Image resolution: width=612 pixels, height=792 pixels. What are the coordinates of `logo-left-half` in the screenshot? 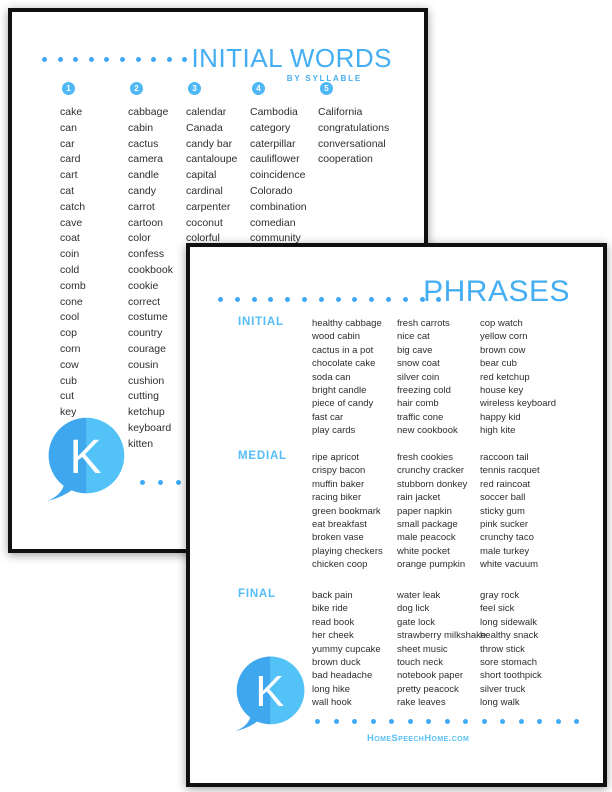 It's located at (67, 455).